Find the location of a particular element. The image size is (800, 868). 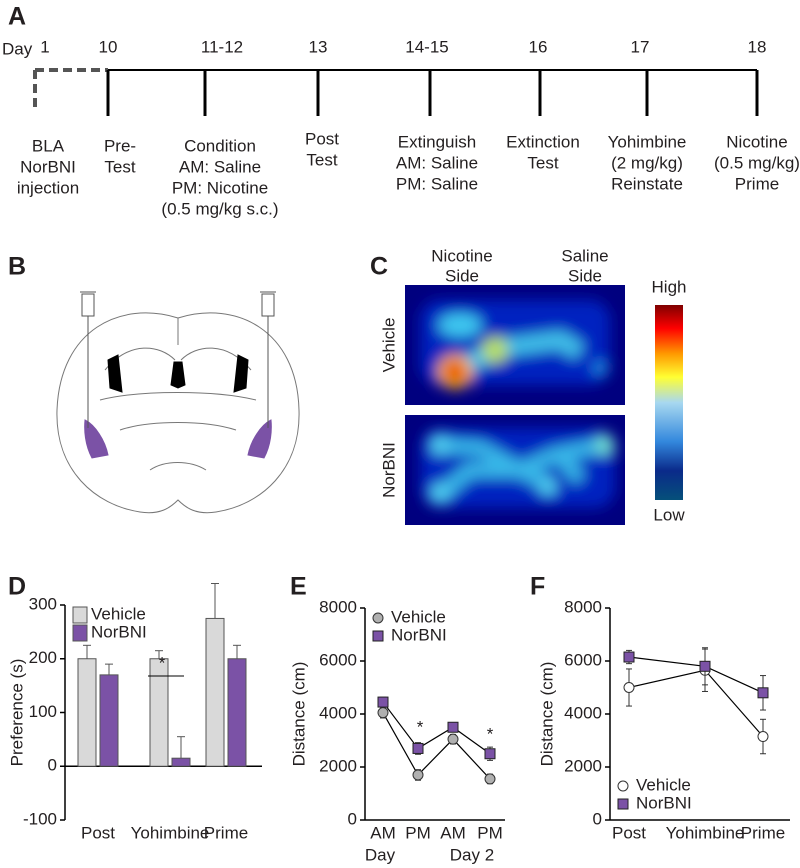

event-label: Extinguish is located at coordinates (437, 141).